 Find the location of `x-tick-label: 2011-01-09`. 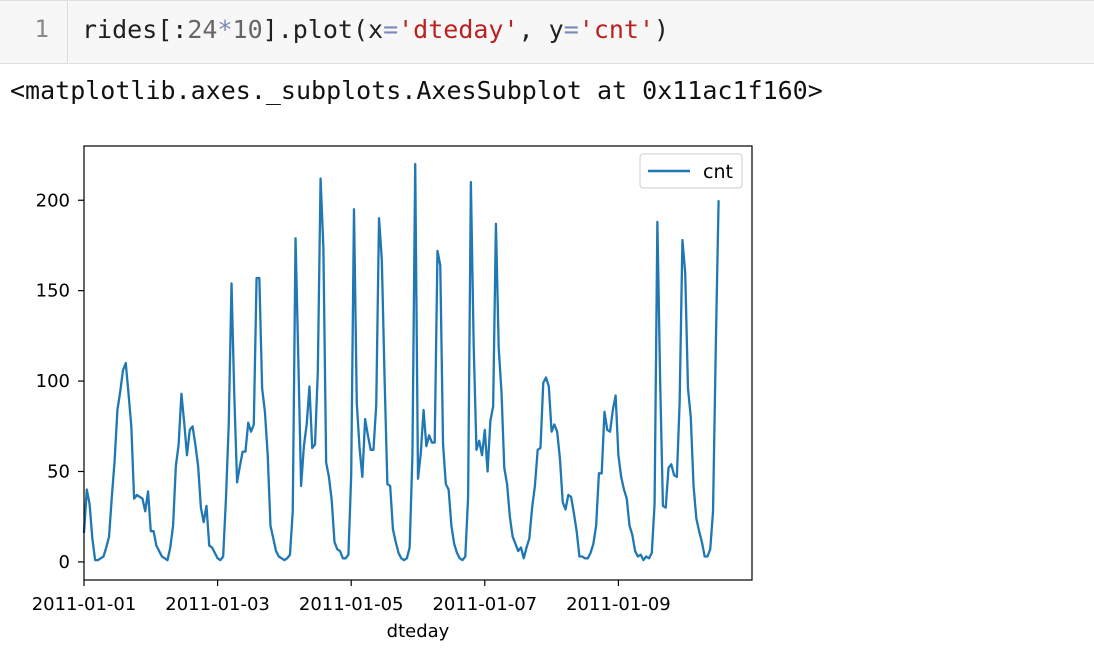

x-tick-label: 2011-01-09 is located at coordinates (618, 604).